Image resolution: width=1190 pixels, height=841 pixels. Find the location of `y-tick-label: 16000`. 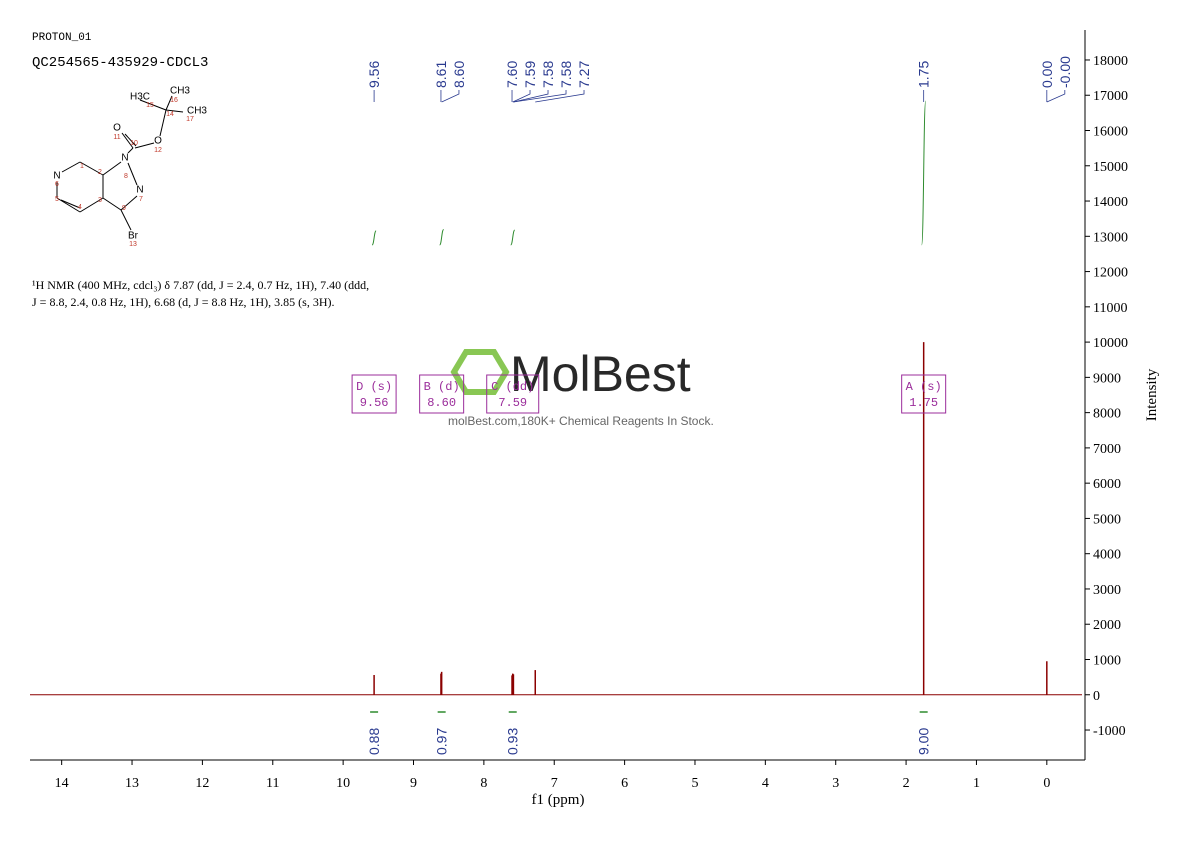

y-tick-label: 16000 is located at coordinates (1110, 132).